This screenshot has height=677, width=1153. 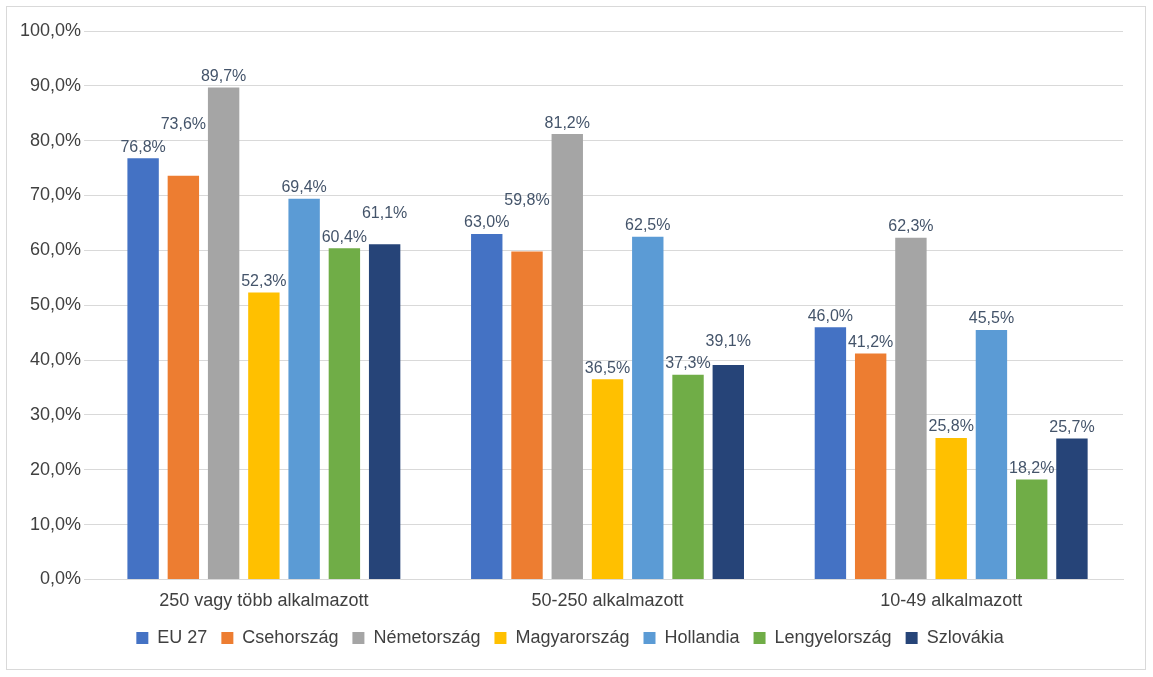 I want to click on legend-label: Hollandia, so click(x=702, y=636).